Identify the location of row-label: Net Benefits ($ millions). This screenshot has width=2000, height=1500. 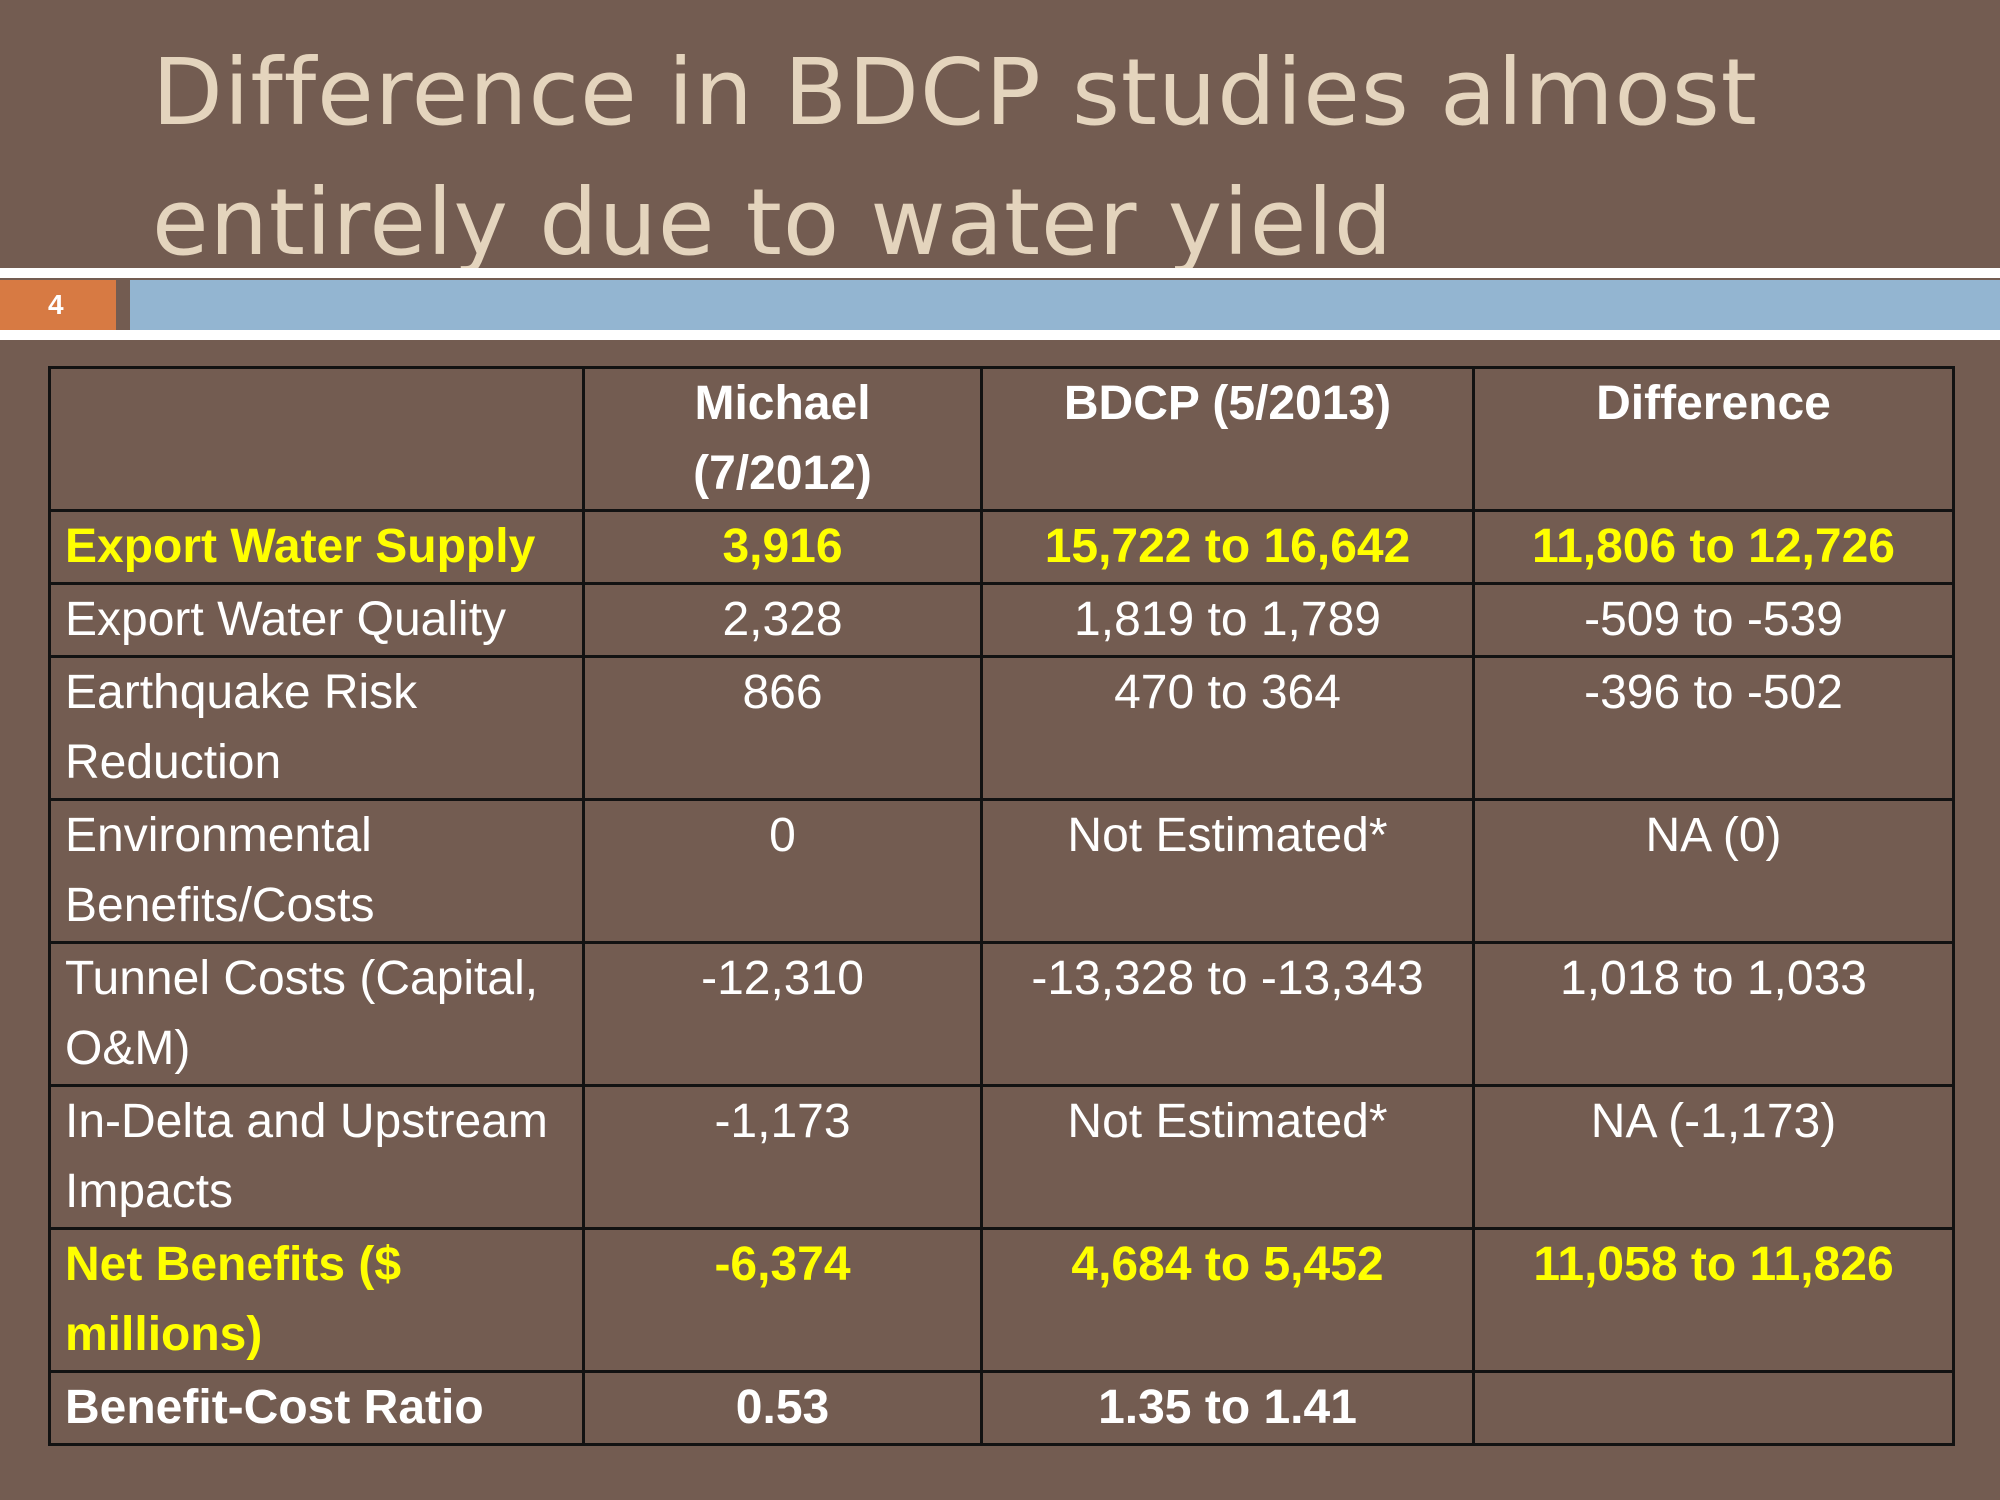
(316, 1300).